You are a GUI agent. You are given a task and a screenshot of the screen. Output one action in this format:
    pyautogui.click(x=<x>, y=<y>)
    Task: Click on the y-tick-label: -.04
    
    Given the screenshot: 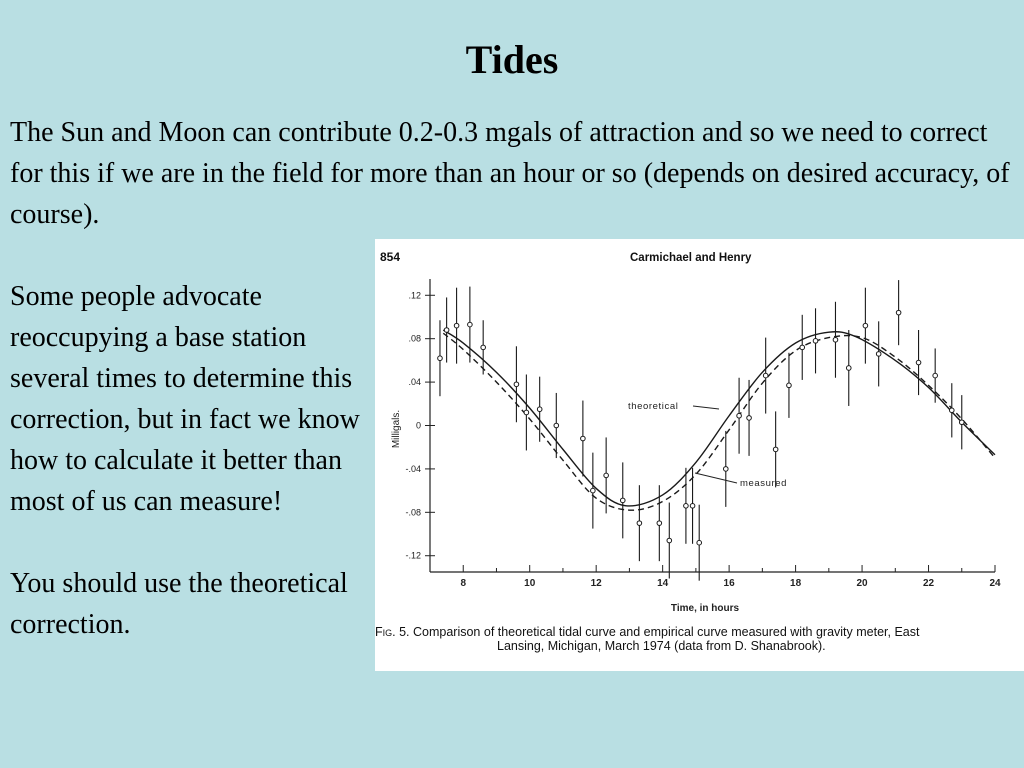 What is the action you would take?
    pyautogui.click(x=413, y=469)
    